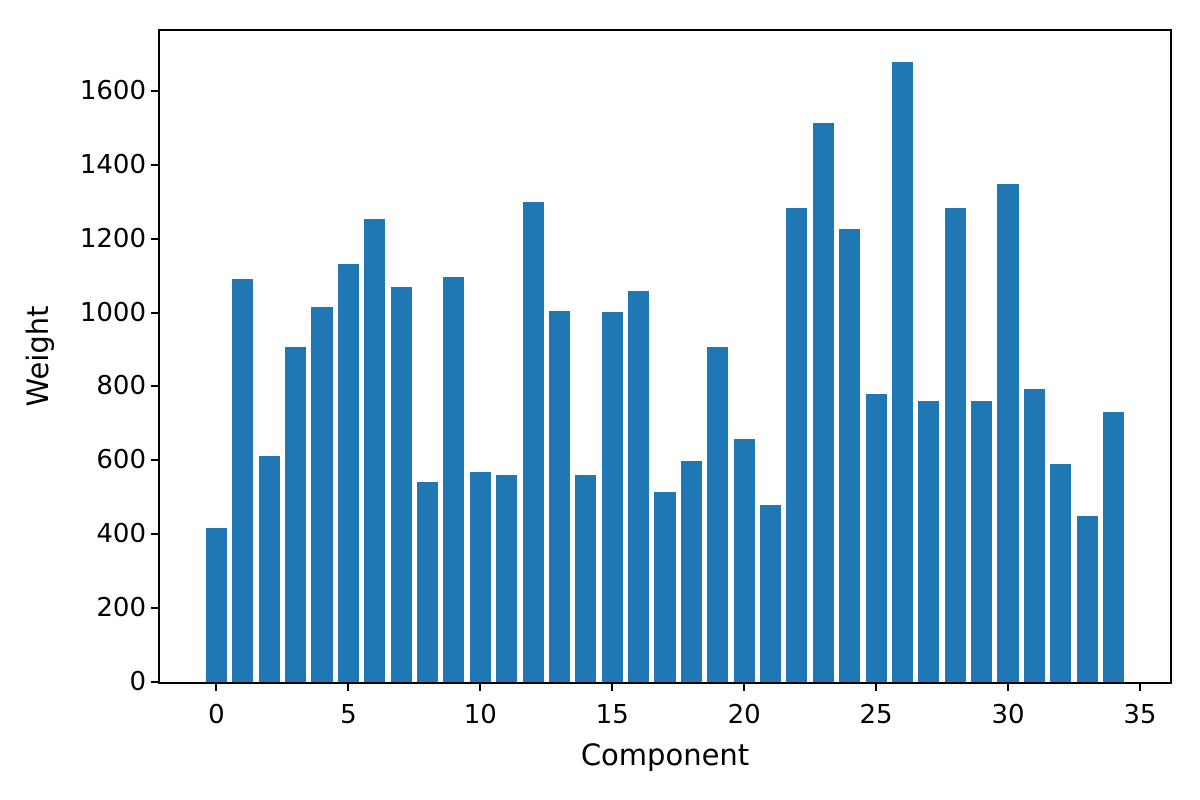 This screenshot has height=800, width=1200. What do you see at coordinates (348, 715) in the screenshot?
I see `x-tick-label-5: 5` at bounding box center [348, 715].